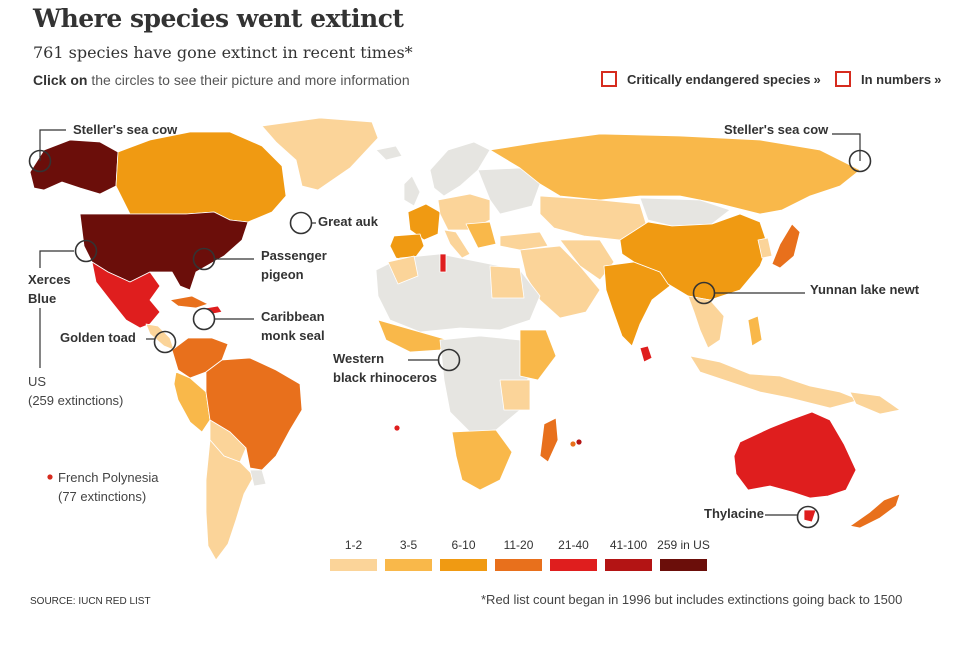  What do you see at coordinates (408, 554) in the screenshot?
I see `legend-item: 3-5` at bounding box center [408, 554].